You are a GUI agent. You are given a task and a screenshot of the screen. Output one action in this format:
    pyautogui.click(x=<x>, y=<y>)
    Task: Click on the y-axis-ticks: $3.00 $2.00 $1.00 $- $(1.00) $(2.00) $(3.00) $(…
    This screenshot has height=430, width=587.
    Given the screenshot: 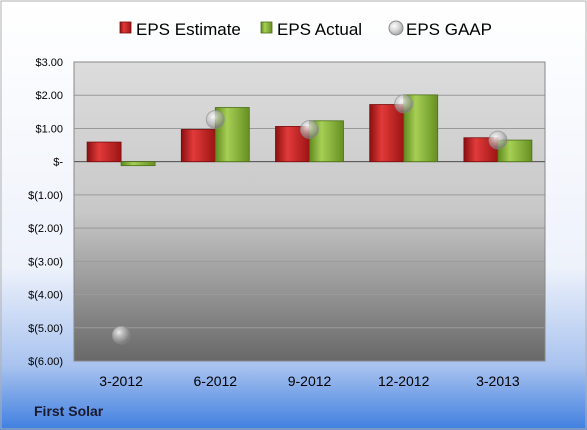 What is the action you would take?
    pyautogui.click(x=45, y=212)
    